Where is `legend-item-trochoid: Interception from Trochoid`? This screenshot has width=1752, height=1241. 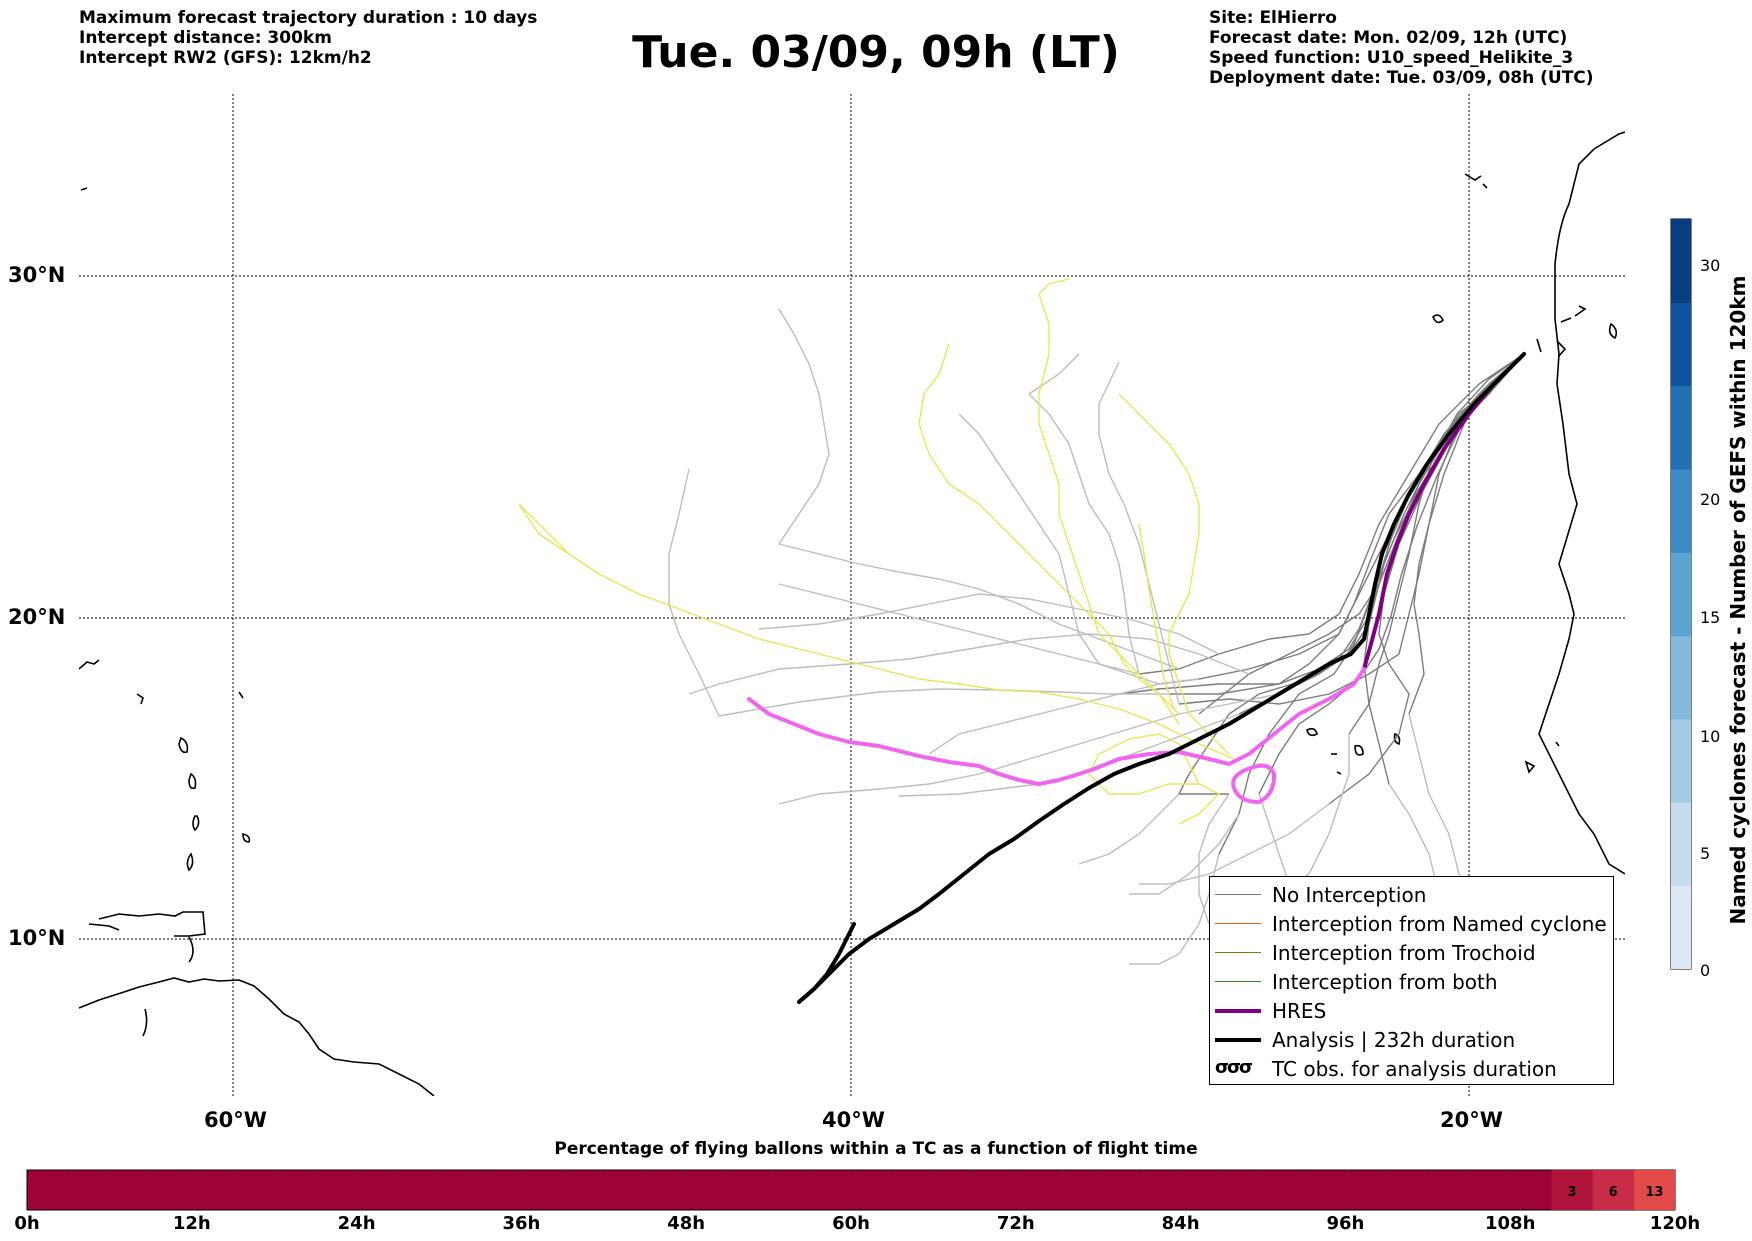
legend-item-trochoid: Interception from Trochoid is located at coordinates (1411, 953).